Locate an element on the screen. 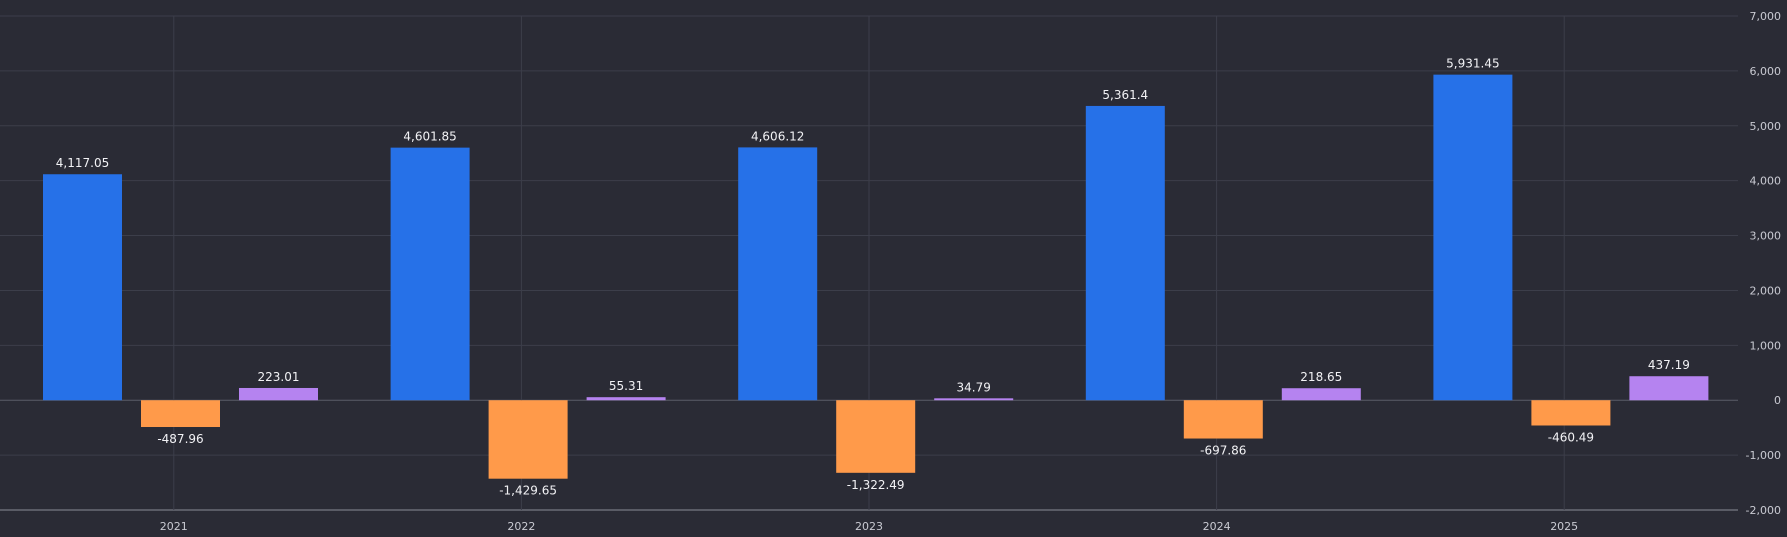  data-label: 55.31 is located at coordinates (626, 386).